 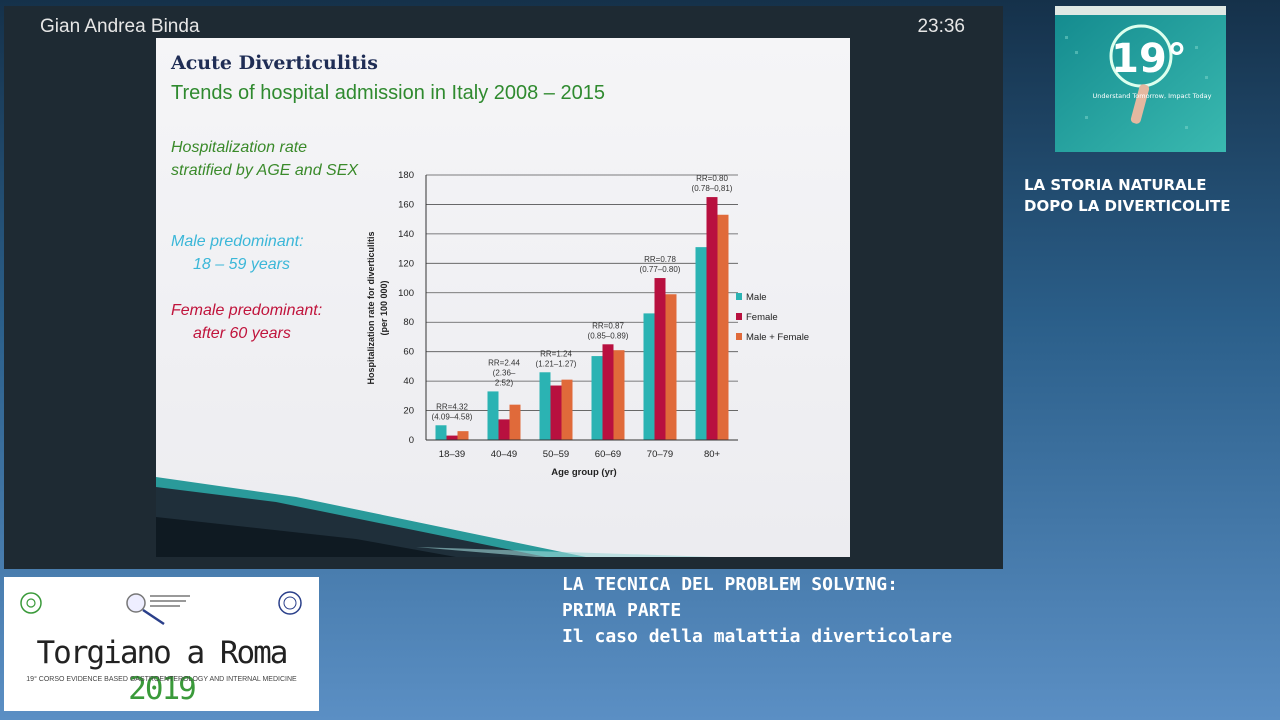 I want to click on conference-logo-image: 19° Understand Tomorrow, Impact Today, so click(x=1140, y=79).